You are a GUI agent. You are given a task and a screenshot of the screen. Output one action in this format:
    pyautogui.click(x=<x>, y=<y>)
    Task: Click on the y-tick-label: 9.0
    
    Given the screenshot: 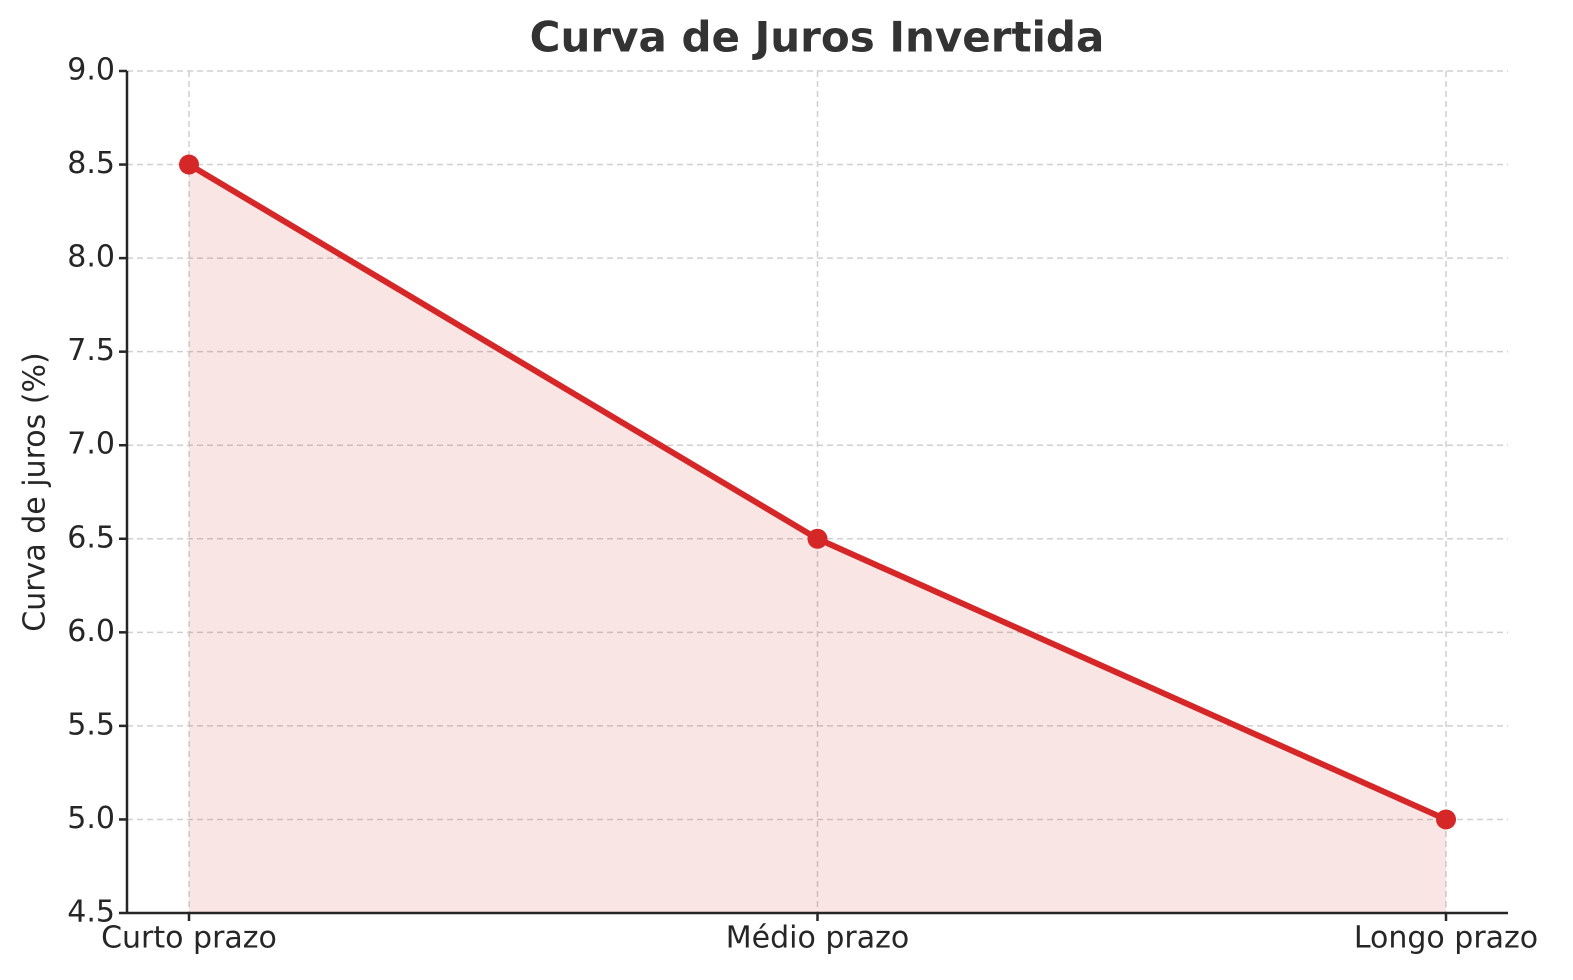 What is the action you would take?
    pyautogui.click(x=91, y=70)
    